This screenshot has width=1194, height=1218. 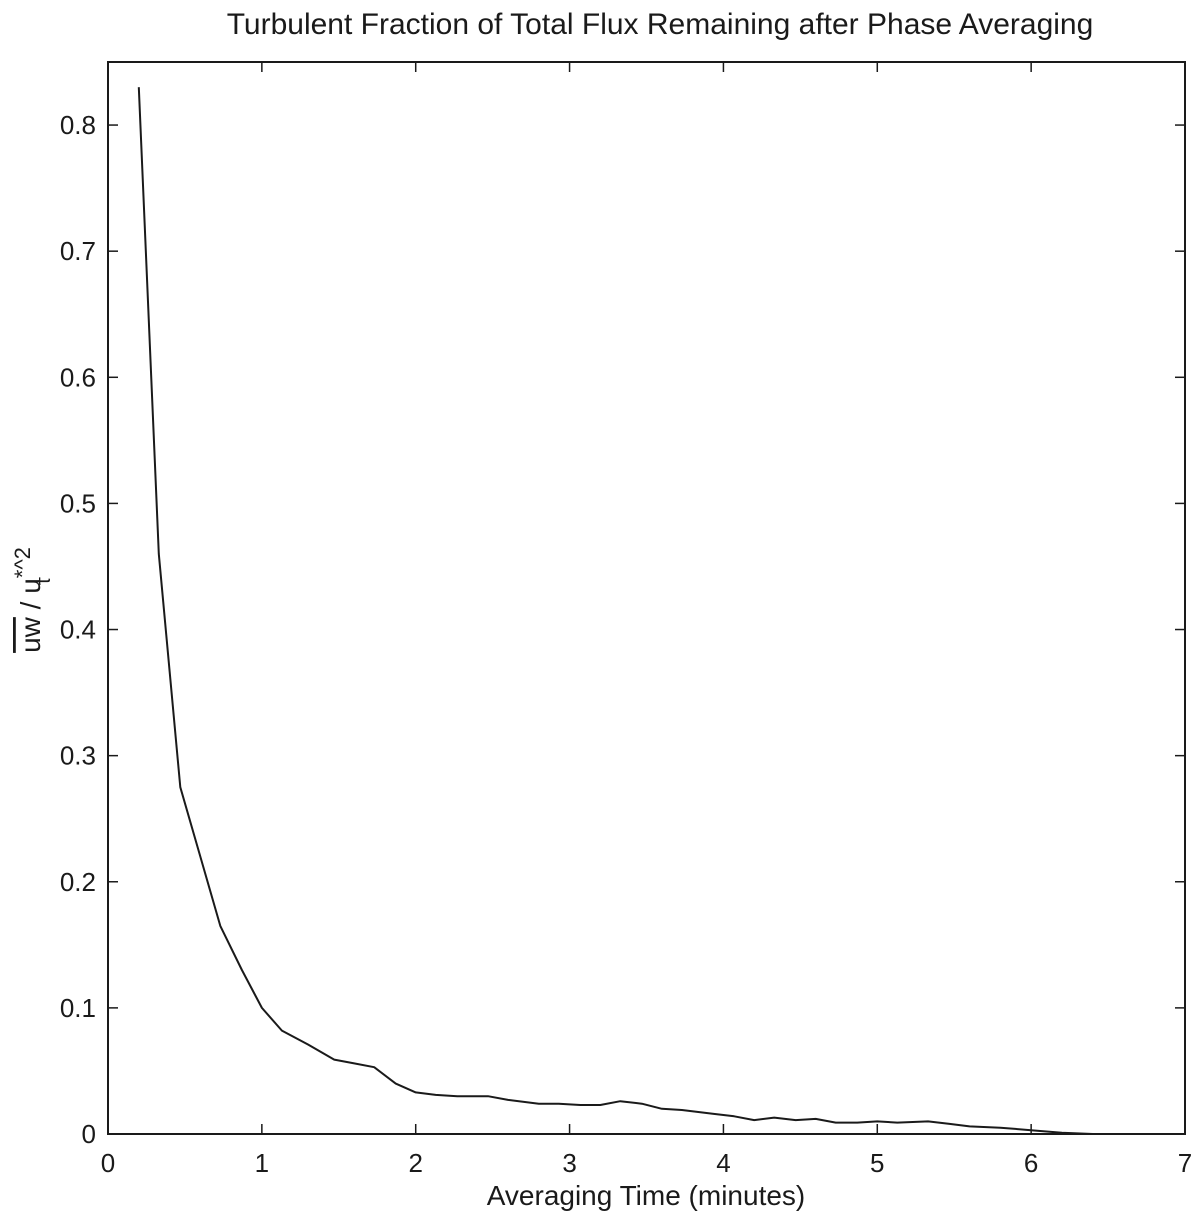 What do you see at coordinates (262, 1163) in the screenshot?
I see `x-tick-label: 1` at bounding box center [262, 1163].